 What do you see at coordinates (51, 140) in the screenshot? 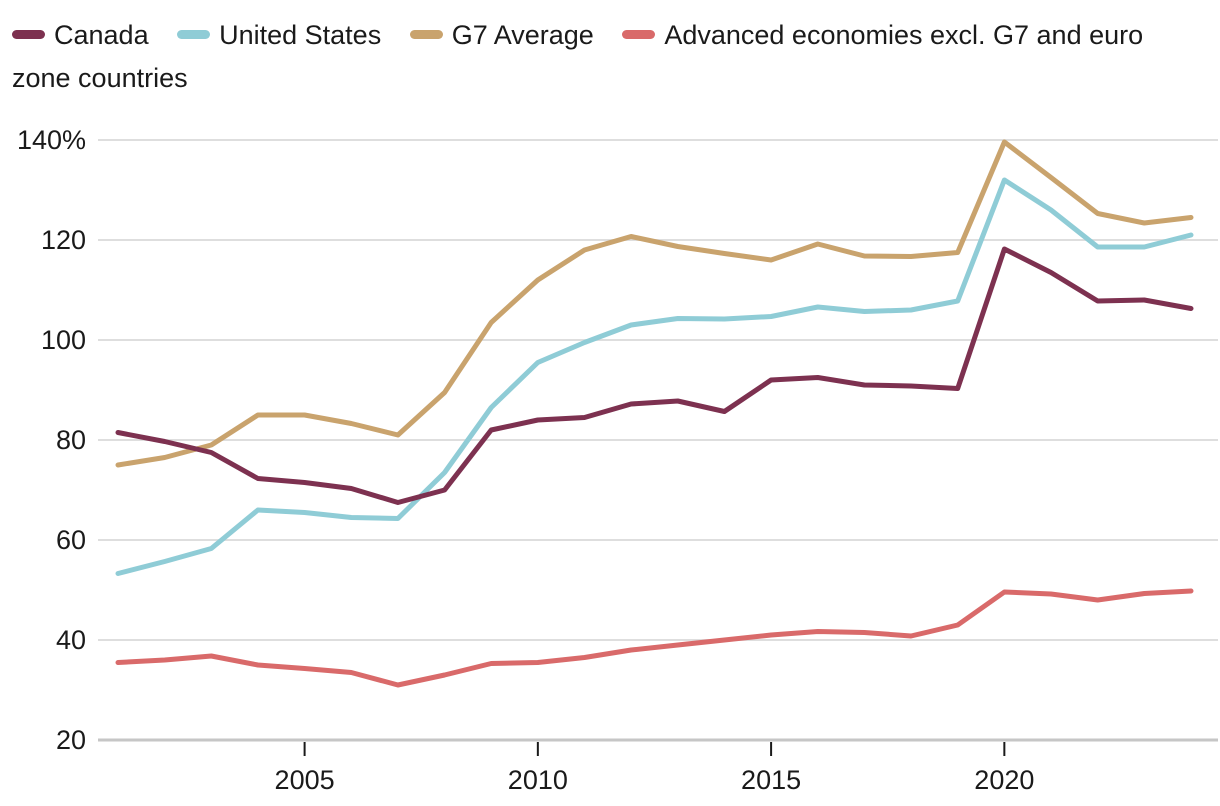
I see `y-axis-tick-label: 140%` at bounding box center [51, 140].